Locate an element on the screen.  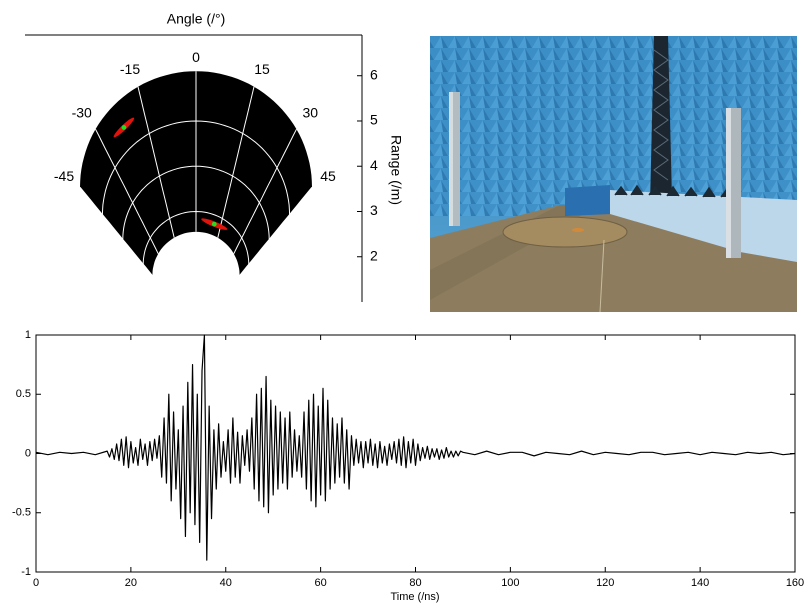
angle-tick-label: -15 is located at coordinates (130, 69).